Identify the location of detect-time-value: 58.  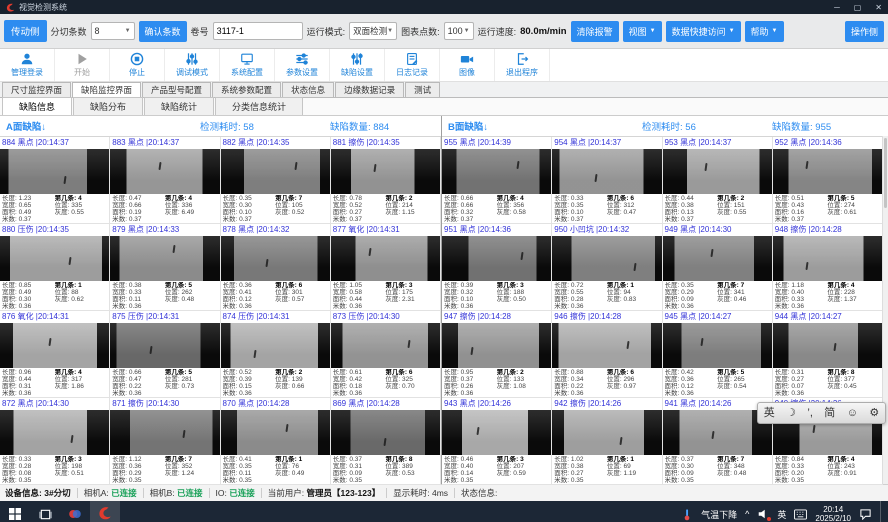
(248, 127).